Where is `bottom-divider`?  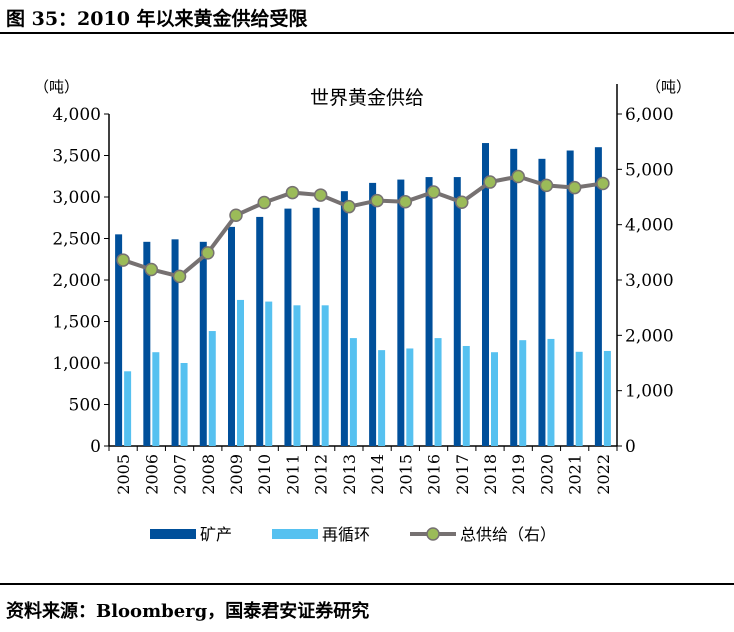
bottom-divider is located at coordinates (367, 584).